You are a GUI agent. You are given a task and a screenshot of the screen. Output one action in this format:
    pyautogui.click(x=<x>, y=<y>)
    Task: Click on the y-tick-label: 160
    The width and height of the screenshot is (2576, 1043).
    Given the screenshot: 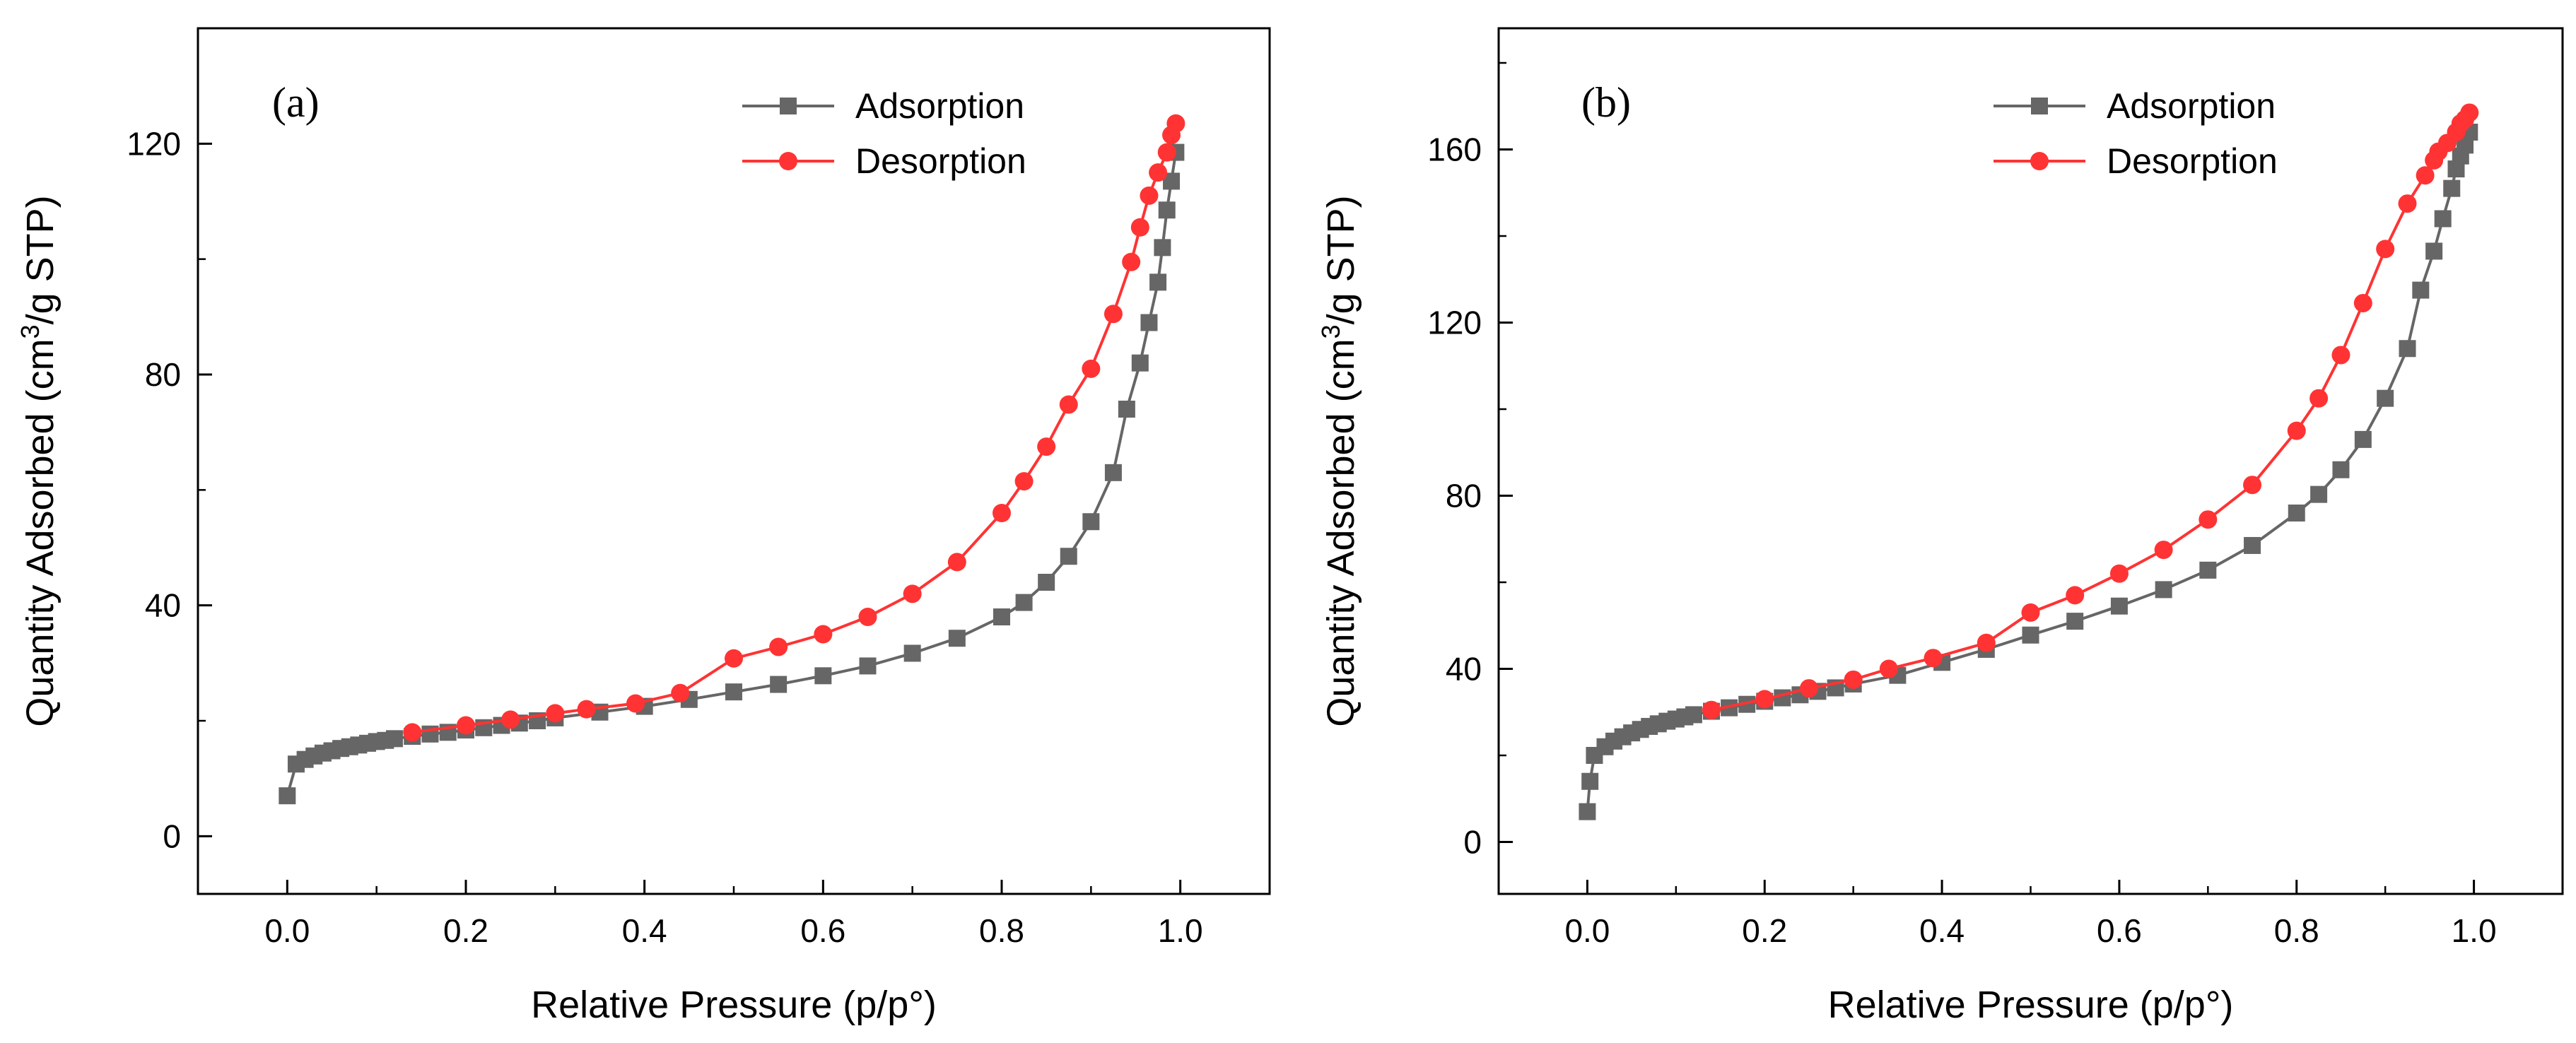 What is the action you would take?
    pyautogui.click(x=1455, y=149)
    